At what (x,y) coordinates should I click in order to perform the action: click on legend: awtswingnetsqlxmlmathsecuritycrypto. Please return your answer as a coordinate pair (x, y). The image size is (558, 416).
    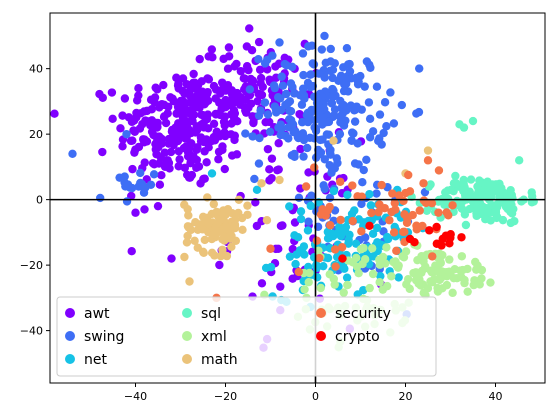
    Looking at the image, I should click on (246, 336).